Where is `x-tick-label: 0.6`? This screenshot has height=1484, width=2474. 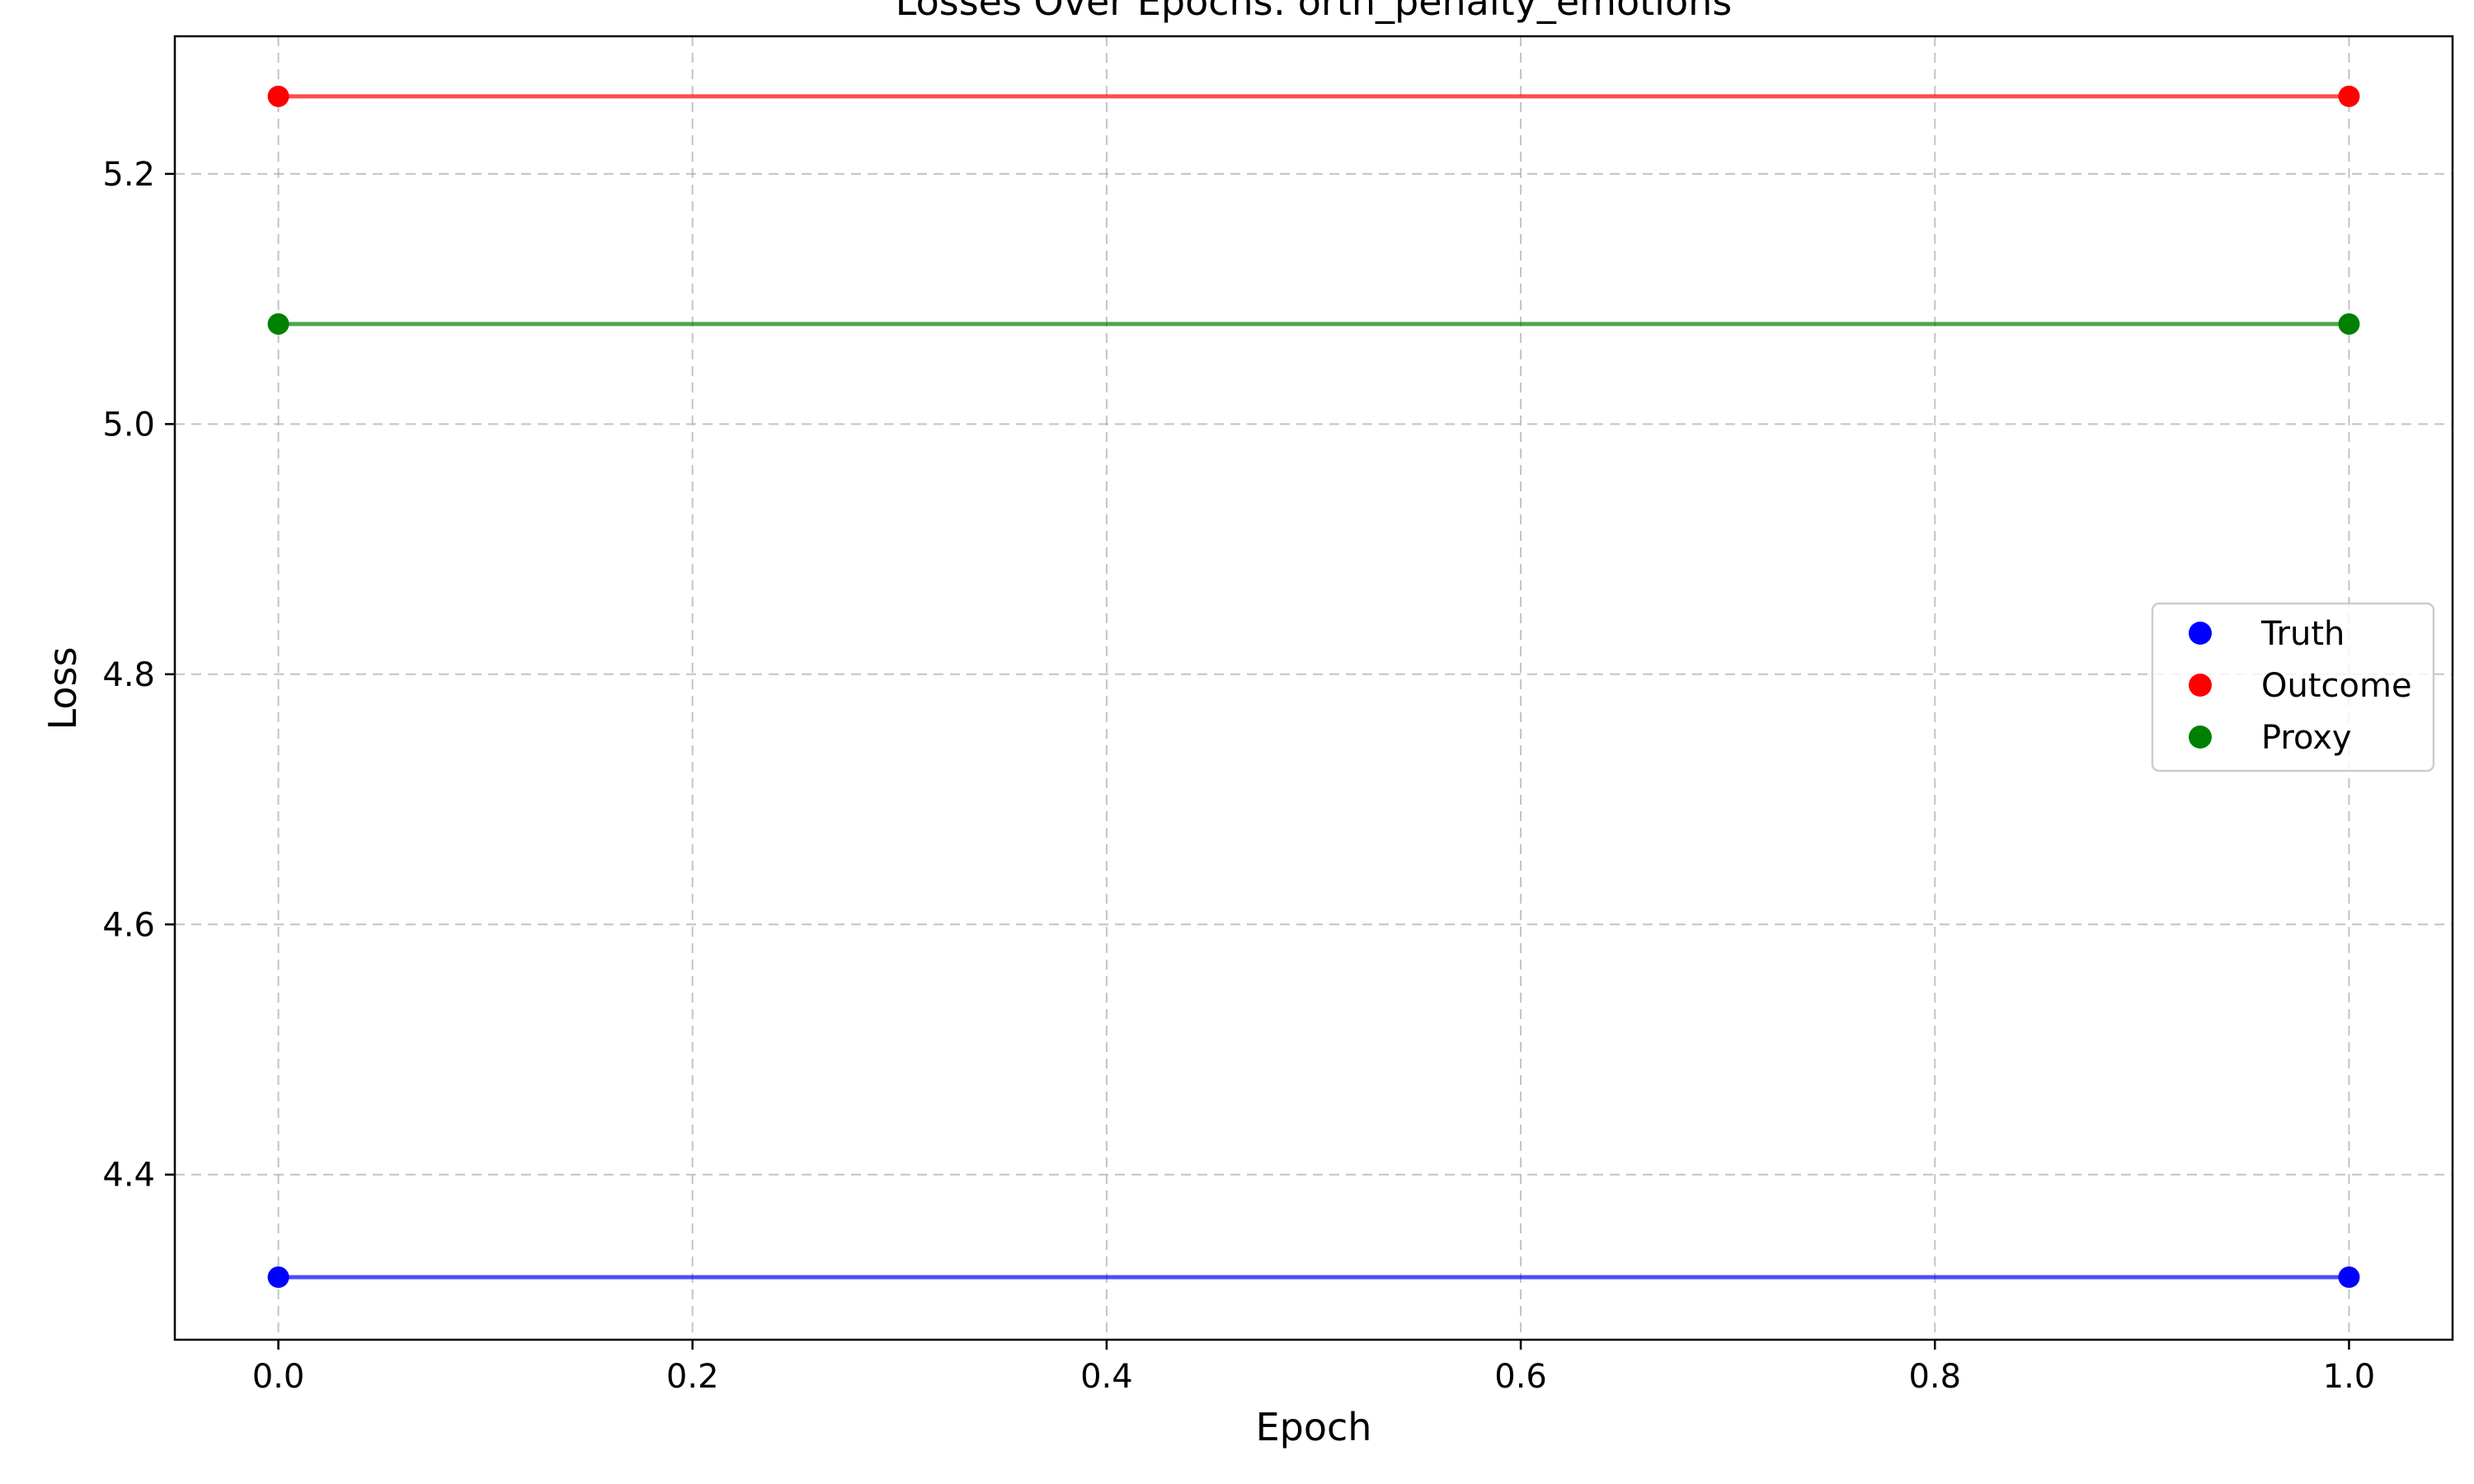
x-tick-label: 0.6 is located at coordinates (1520, 1377).